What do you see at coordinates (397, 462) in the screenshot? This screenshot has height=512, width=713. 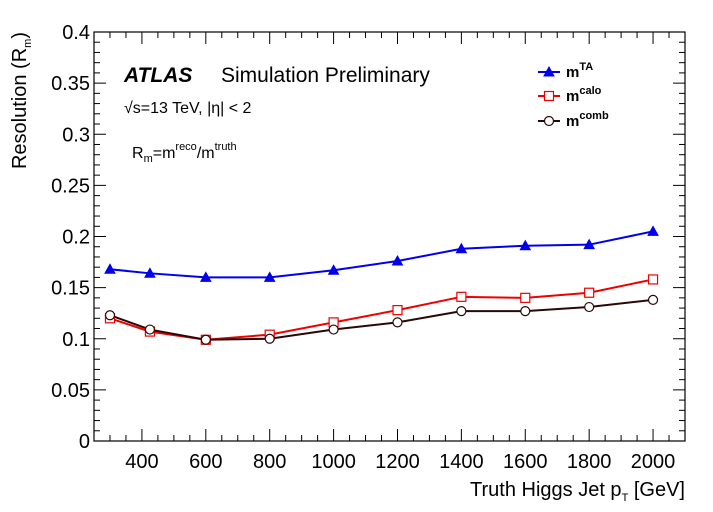 I see `x-tick-label: 1200` at bounding box center [397, 462].